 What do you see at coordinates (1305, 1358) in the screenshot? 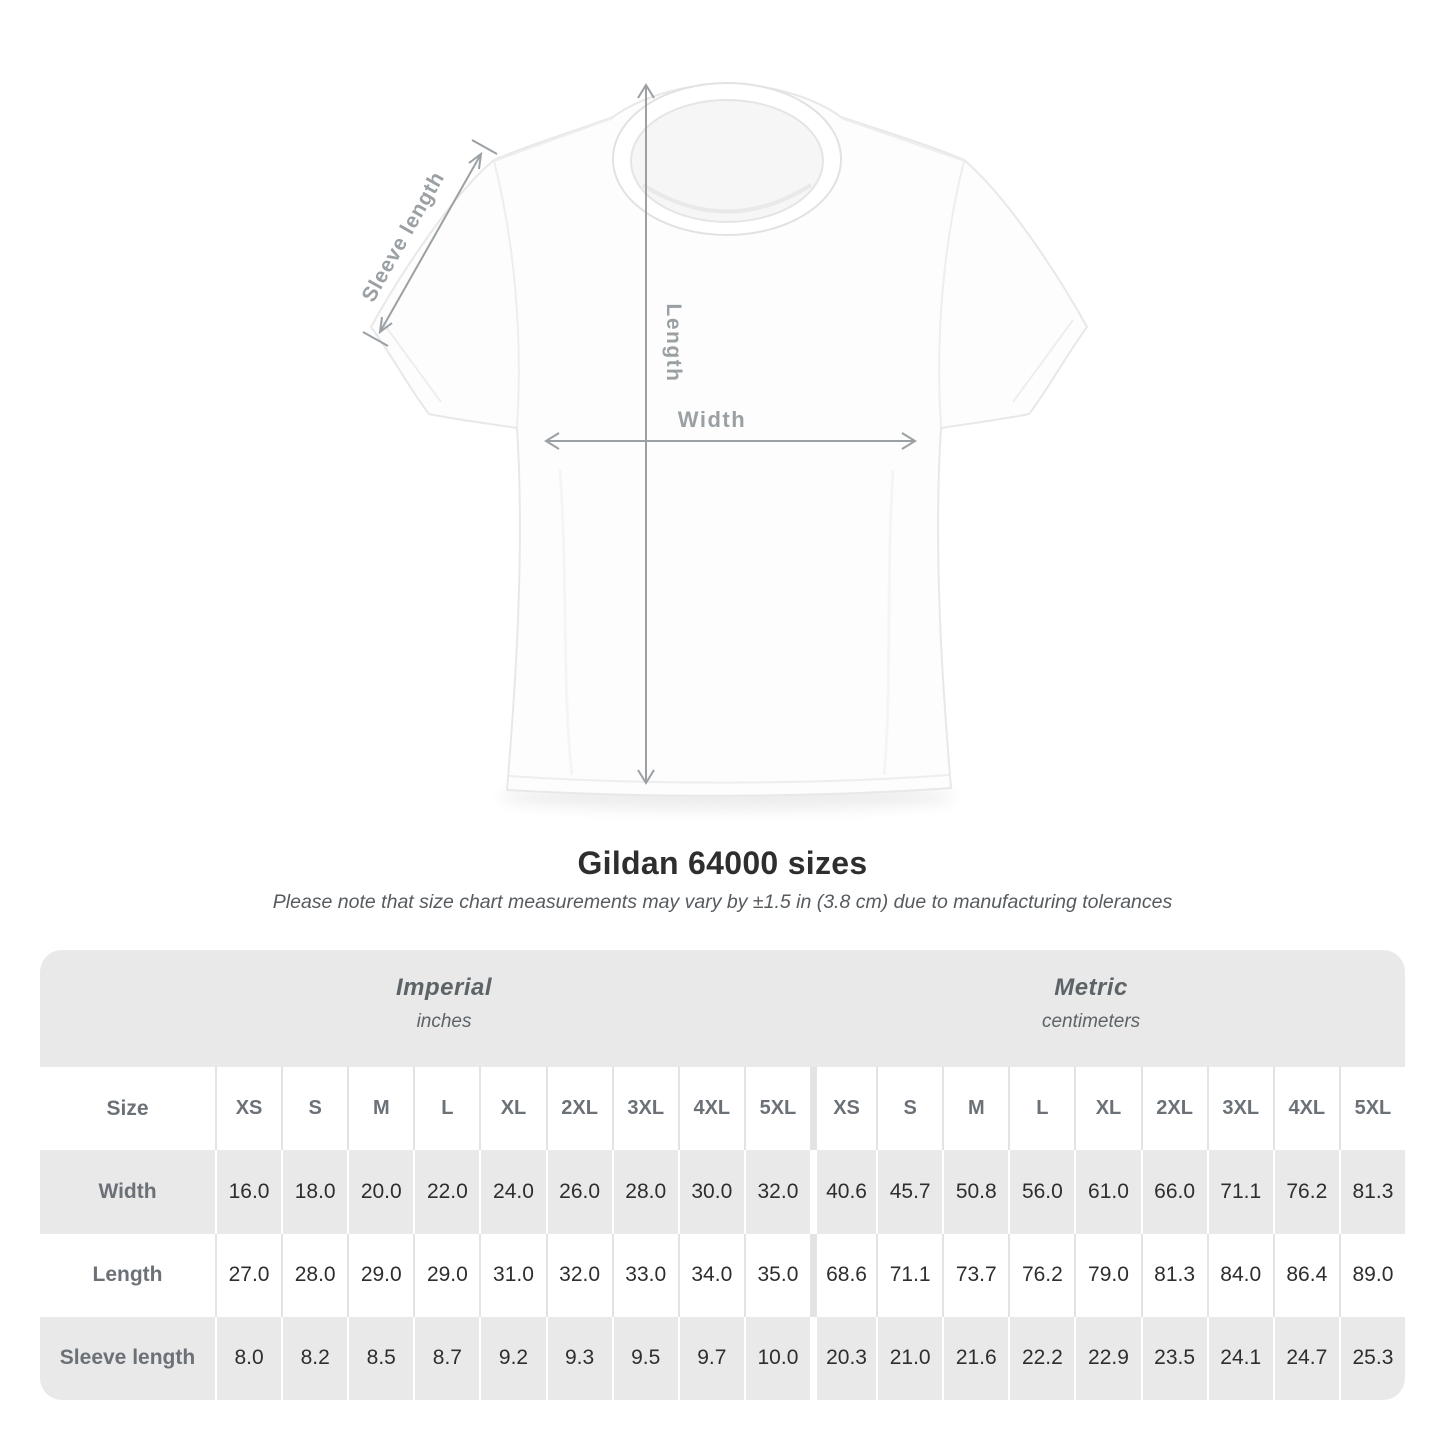
I see `sleeve-length-metric-value: 24.7` at bounding box center [1305, 1358].